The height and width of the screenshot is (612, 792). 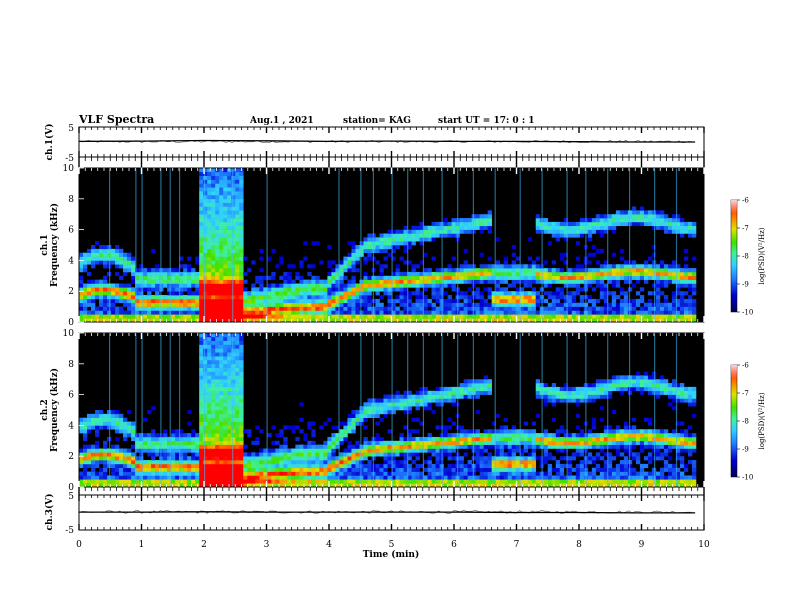 What do you see at coordinates (377, 121) in the screenshot?
I see `station-label: station= KAG` at bounding box center [377, 121].